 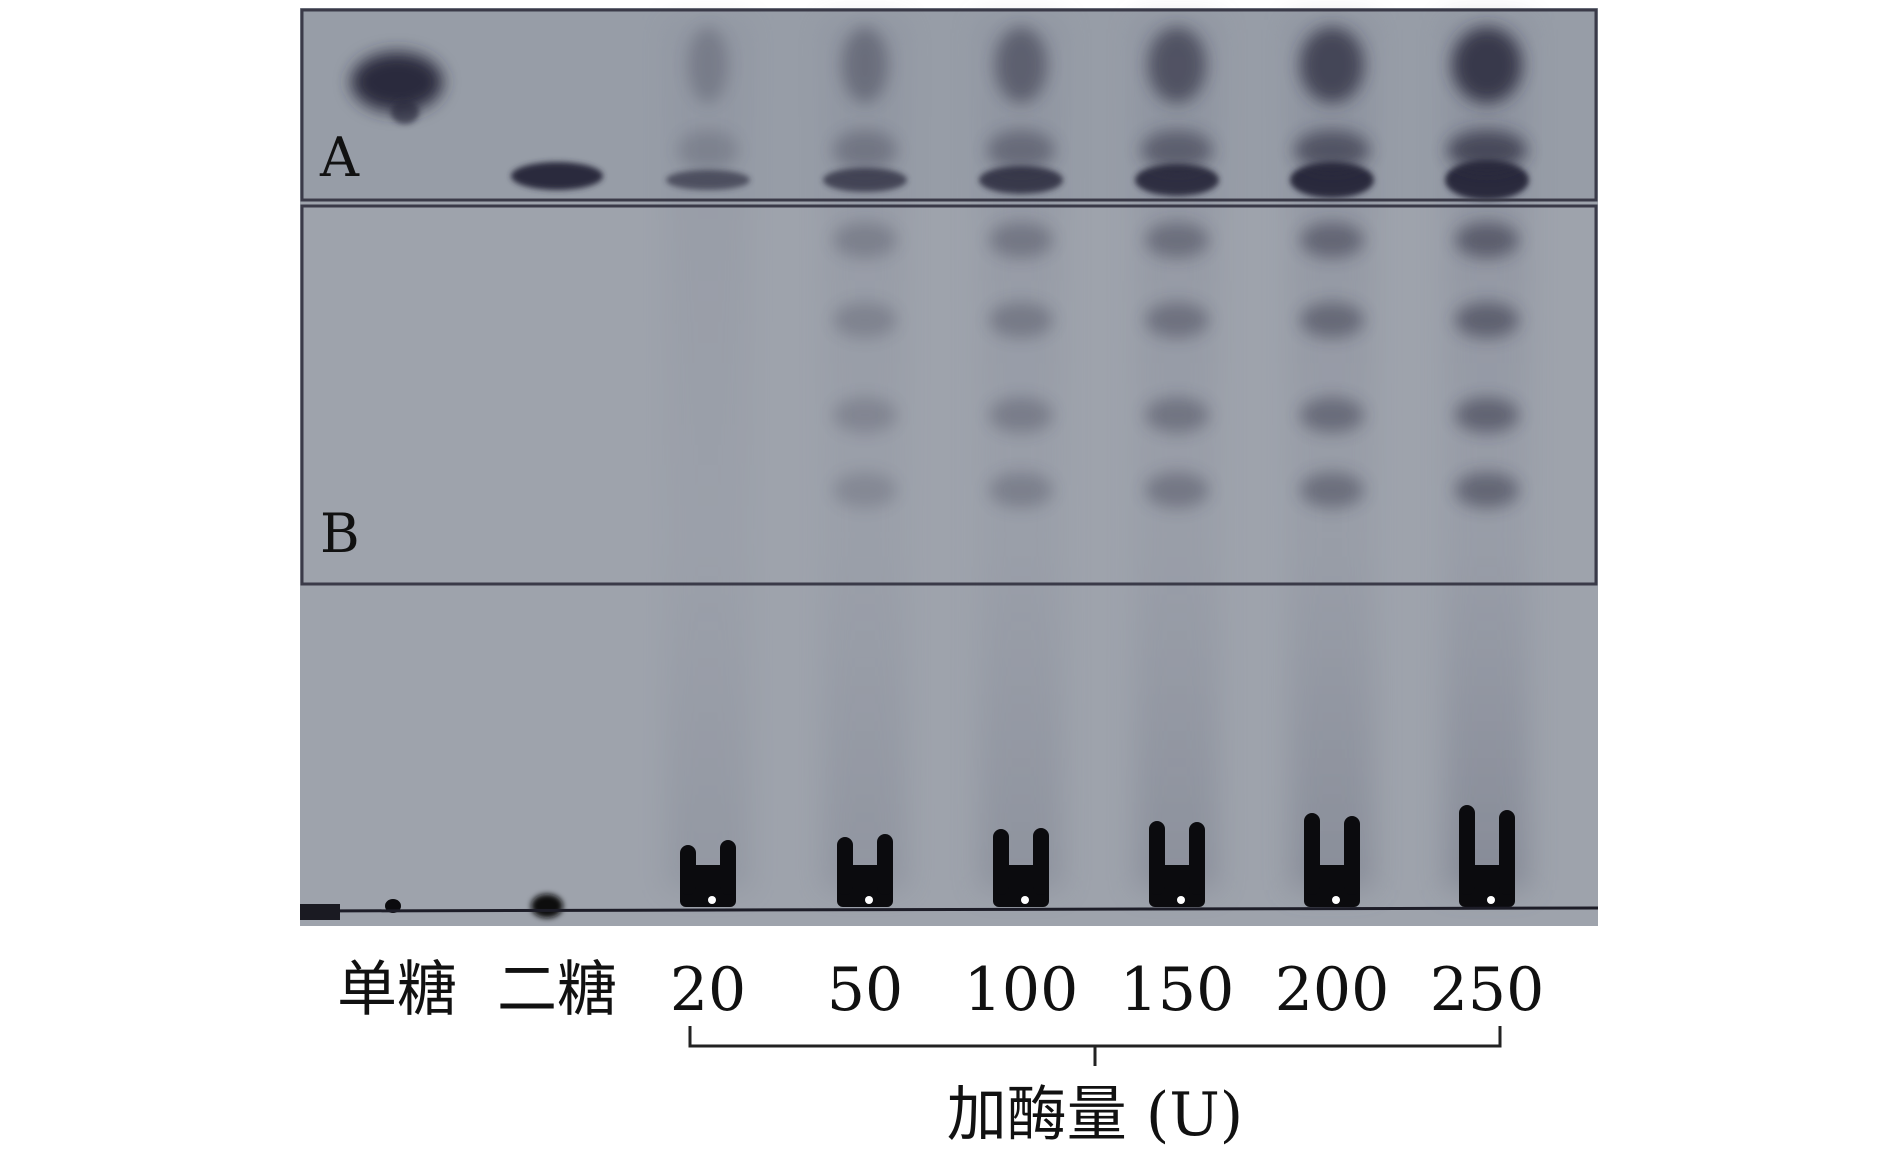 I want to click on region-a-label: A, so click(x=339, y=157).